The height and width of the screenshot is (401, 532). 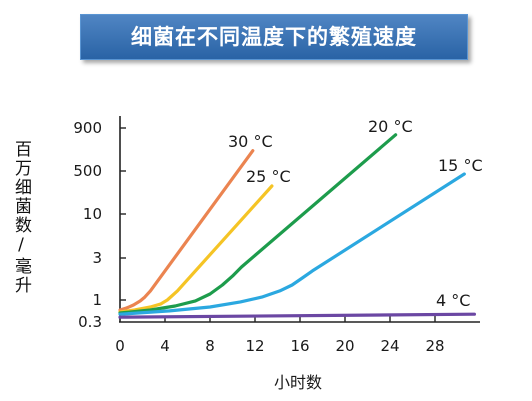 I want to click on series-line-4c, so click(x=297, y=315).